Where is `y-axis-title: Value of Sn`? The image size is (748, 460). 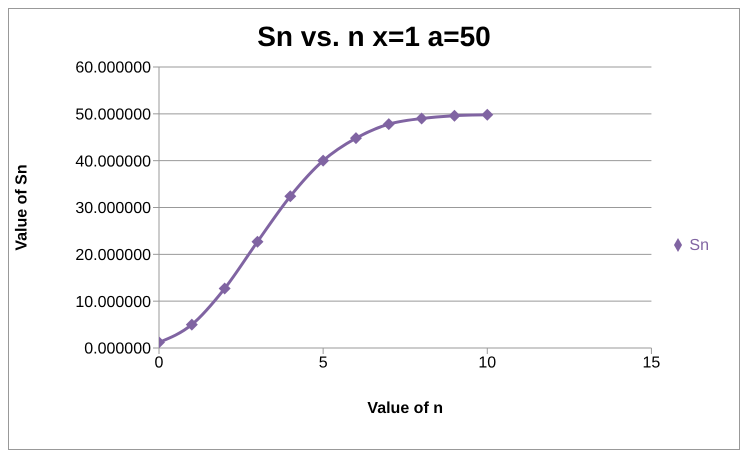 y-axis-title: Value of Sn is located at coordinates (22, 207).